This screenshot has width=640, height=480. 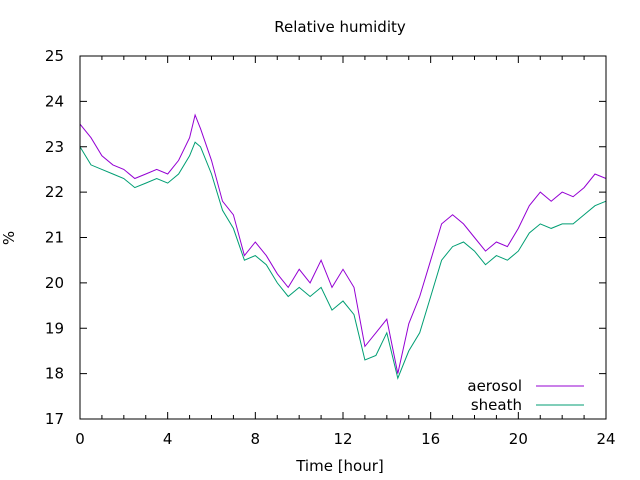 What do you see at coordinates (256, 439) in the screenshot?
I see `x-tick-label: 8` at bounding box center [256, 439].